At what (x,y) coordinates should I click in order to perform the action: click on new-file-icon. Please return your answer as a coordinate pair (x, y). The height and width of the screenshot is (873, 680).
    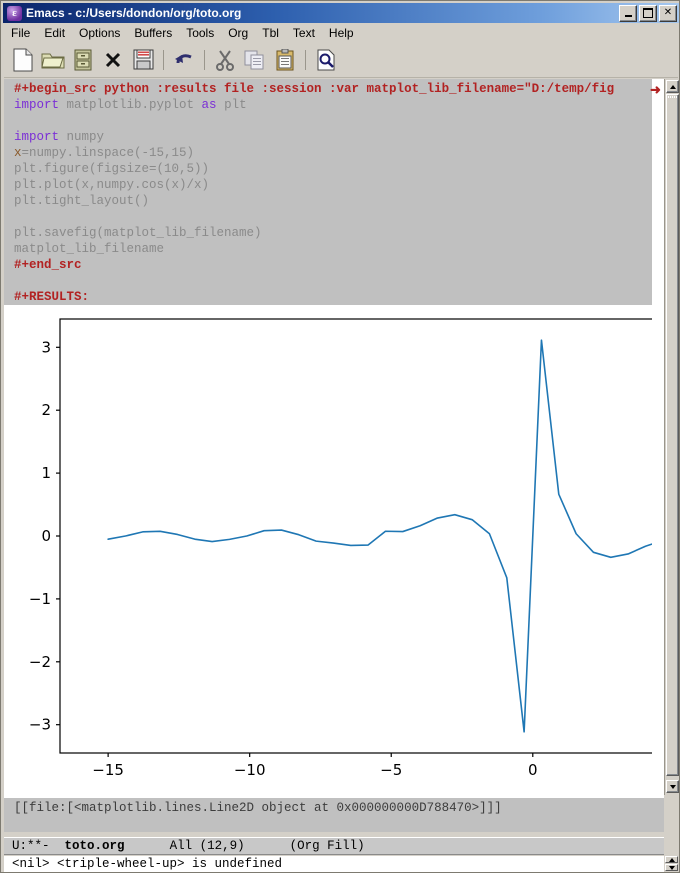
    Looking at the image, I should click on (23, 60).